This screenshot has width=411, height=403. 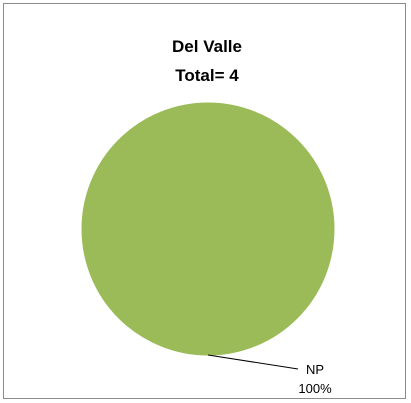 I want to click on chart-title: Del Valle, so click(x=207, y=46).